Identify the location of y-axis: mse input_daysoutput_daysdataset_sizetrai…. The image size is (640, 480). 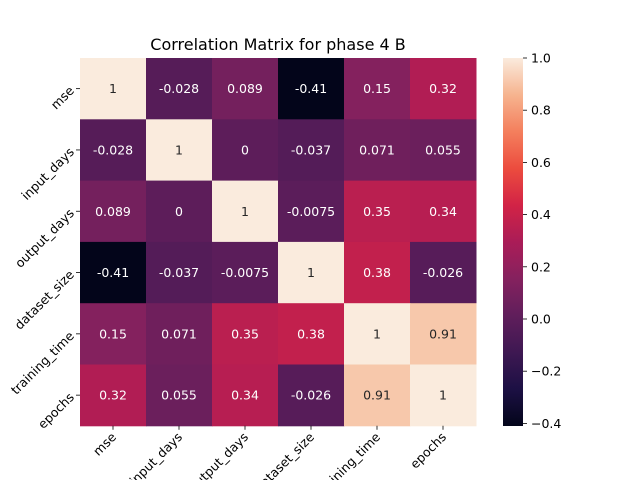
(44, 257).